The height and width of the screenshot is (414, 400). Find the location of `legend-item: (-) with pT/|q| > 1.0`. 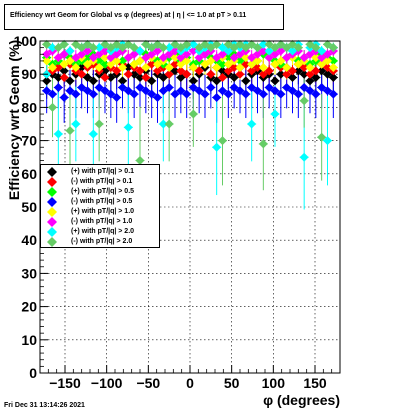

legend-item: (-) with pT/|q| > 1.0 is located at coordinates (103, 222).